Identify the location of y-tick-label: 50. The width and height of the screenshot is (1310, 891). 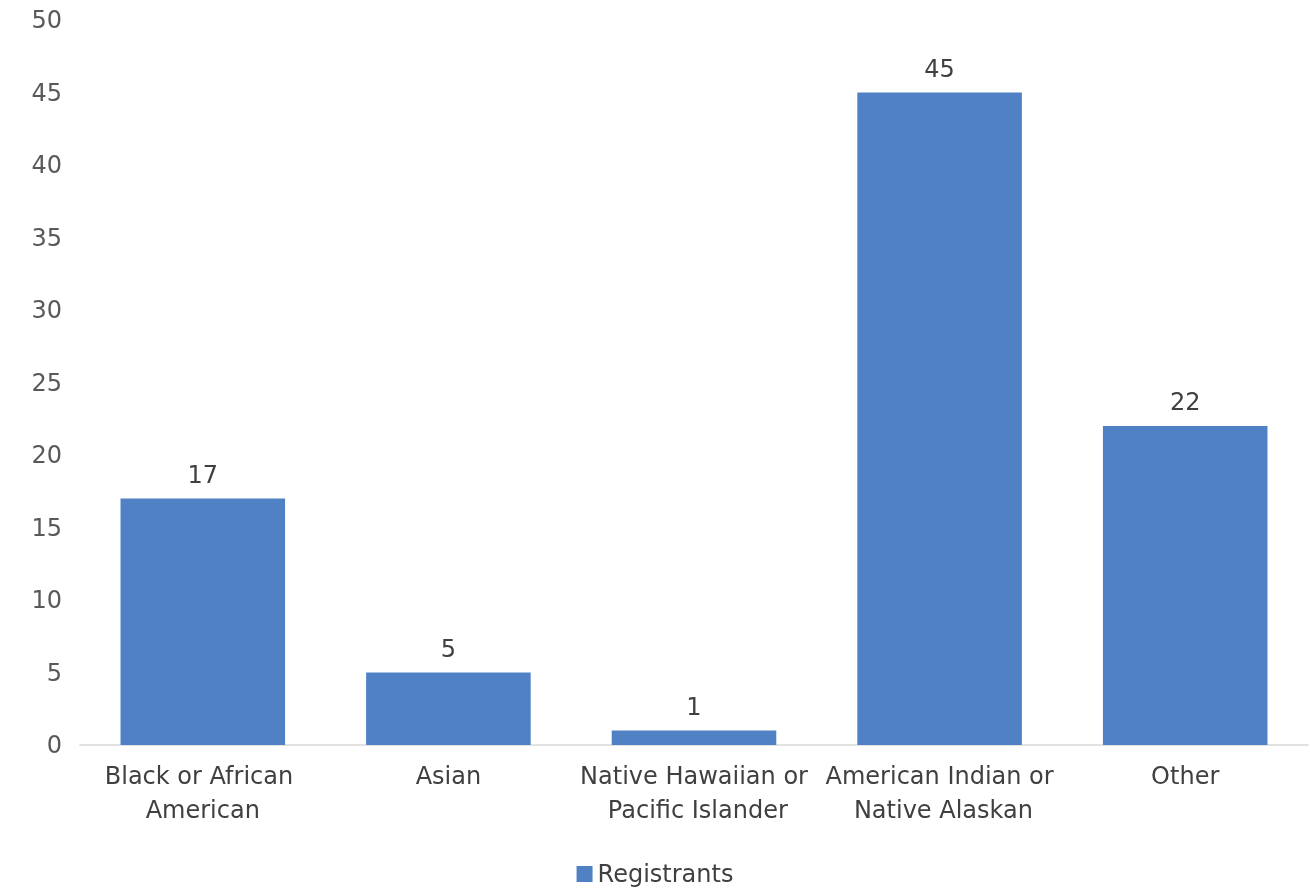
(46, 20).